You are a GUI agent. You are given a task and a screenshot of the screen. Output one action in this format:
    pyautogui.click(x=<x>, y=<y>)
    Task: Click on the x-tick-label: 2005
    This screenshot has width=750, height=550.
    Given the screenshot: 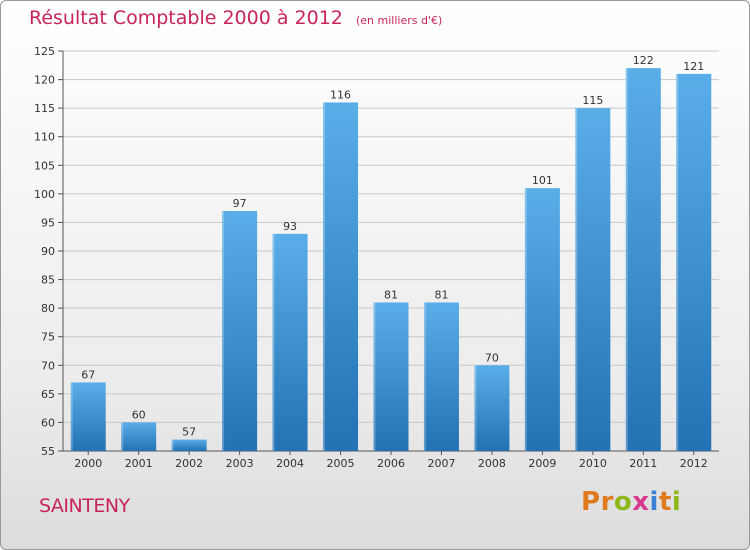 What is the action you would take?
    pyautogui.click(x=341, y=463)
    